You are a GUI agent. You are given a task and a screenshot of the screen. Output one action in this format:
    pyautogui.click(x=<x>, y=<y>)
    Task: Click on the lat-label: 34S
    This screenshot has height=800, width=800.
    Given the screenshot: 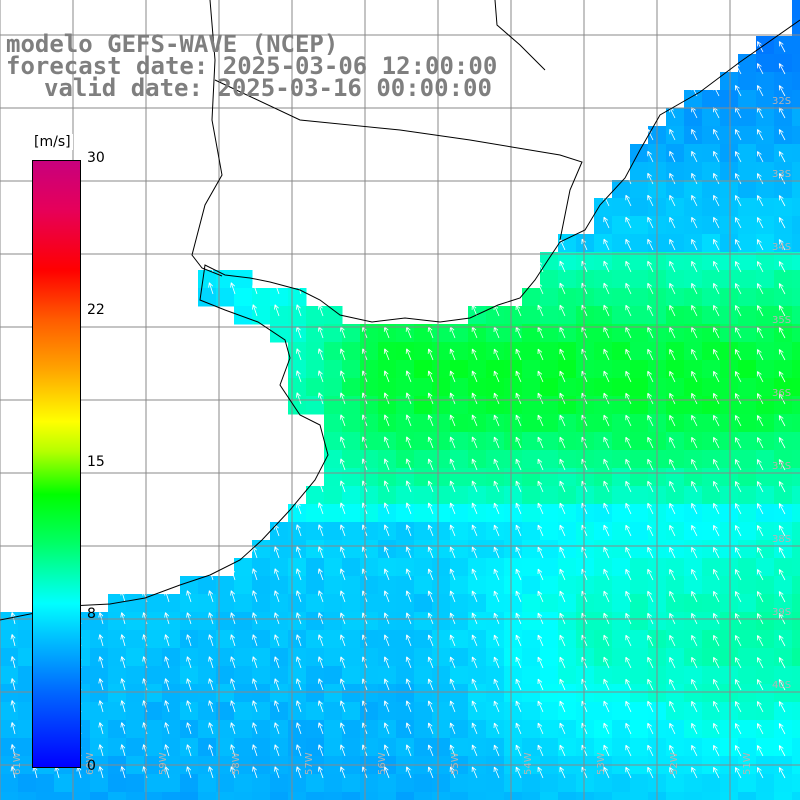 What is the action you would take?
    pyautogui.click(x=781, y=247)
    